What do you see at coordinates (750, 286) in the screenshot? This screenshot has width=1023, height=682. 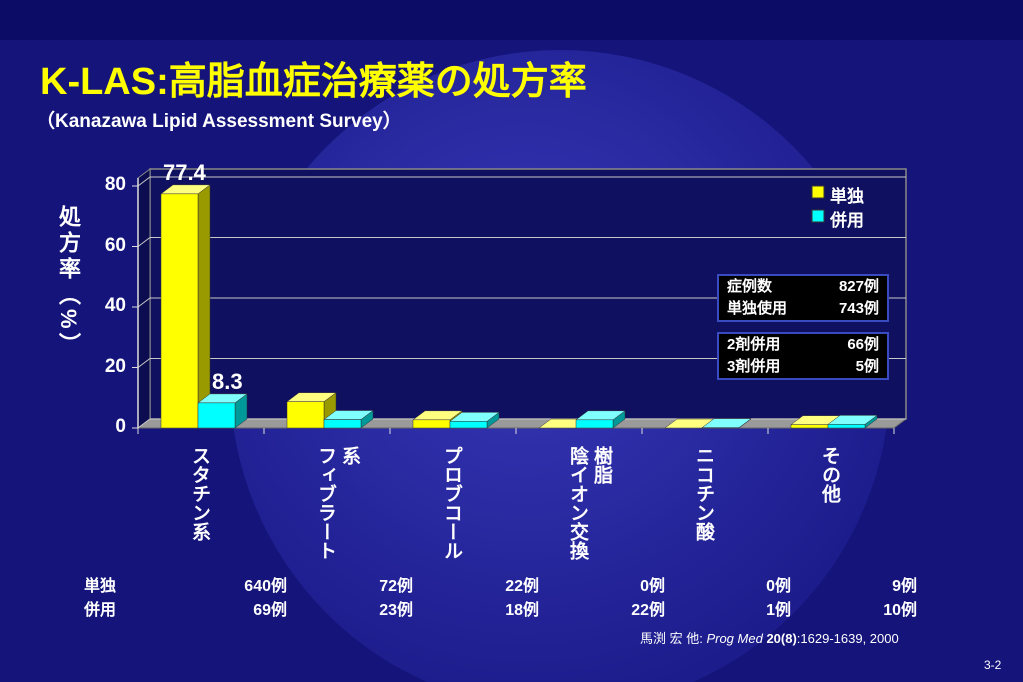 I see `info-key: 症例数` at bounding box center [750, 286].